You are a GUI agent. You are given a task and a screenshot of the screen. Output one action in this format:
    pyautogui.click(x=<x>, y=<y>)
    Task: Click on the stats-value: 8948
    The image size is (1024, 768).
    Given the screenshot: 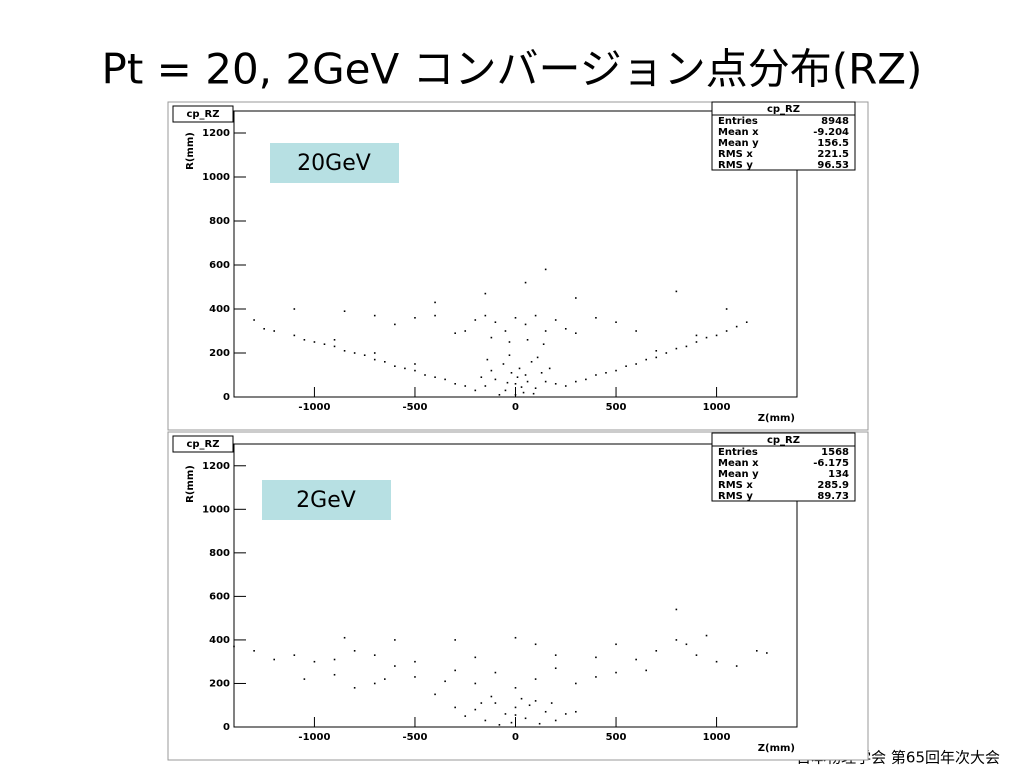 What is the action you would take?
    pyautogui.click(x=835, y=121)
    